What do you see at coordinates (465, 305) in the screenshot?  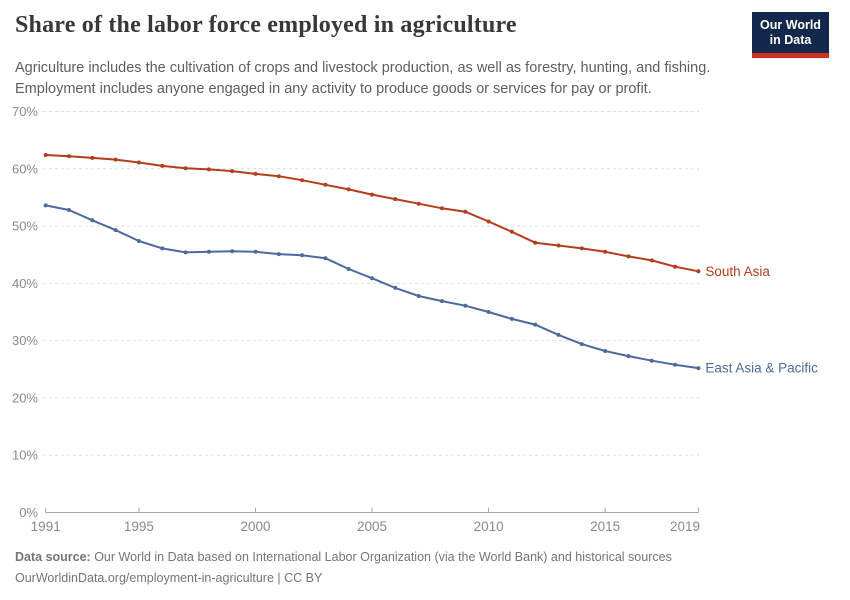 I see `data-point-east-asia-pacific-2009` at bounding box center [465, 305].